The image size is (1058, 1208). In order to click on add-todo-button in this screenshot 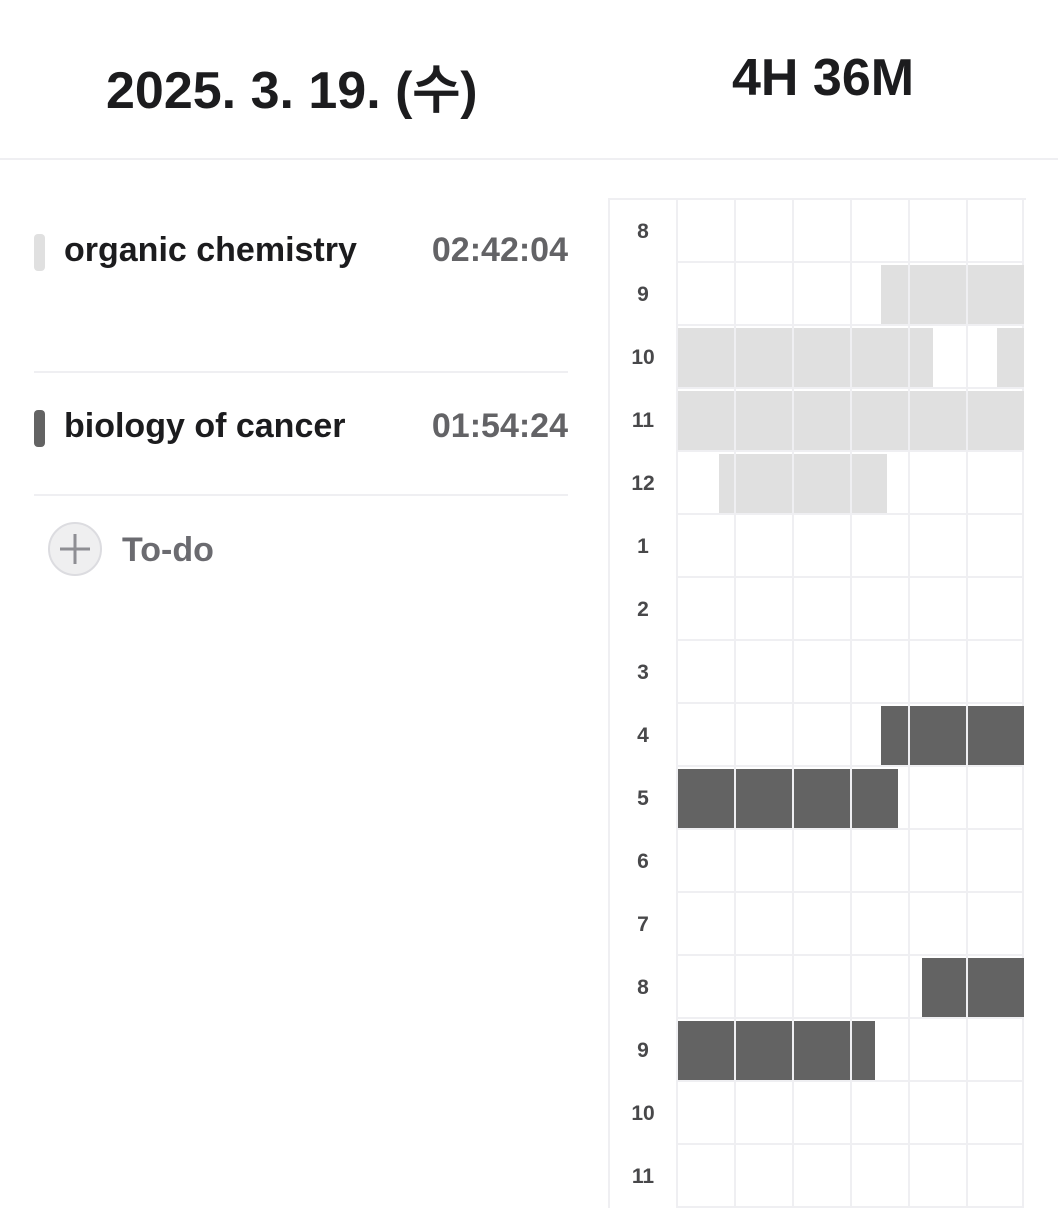, I will do `click(75, 549)`.